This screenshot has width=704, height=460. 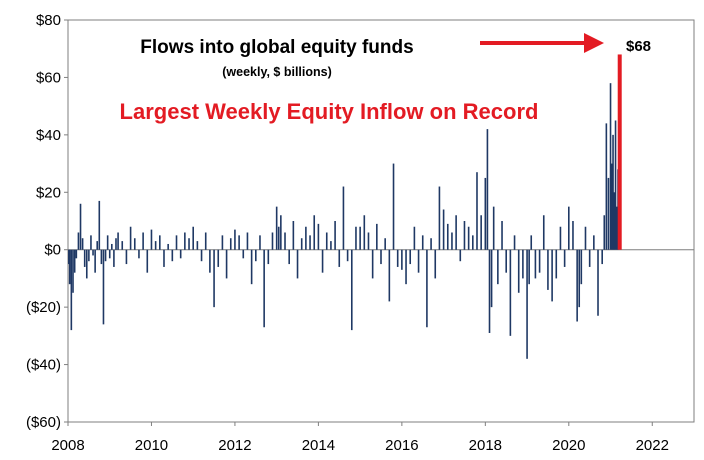 I want to click on x-tick-label: 2020, so click(x=568, y=445).